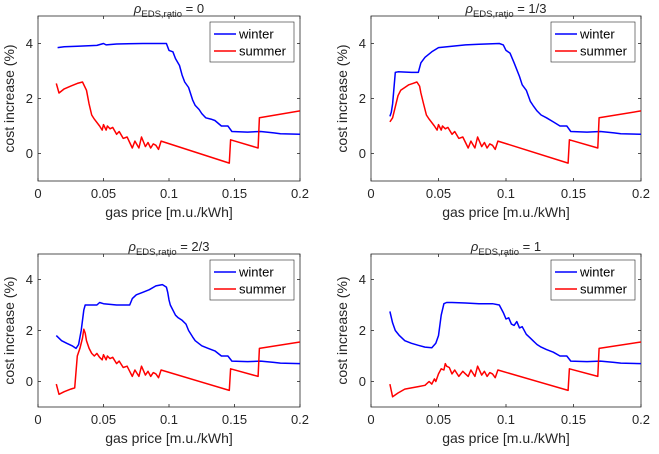 The image size is (659, 454). I want to click on chart-title: ρEDS,ratio = 0, so click(168, 10).